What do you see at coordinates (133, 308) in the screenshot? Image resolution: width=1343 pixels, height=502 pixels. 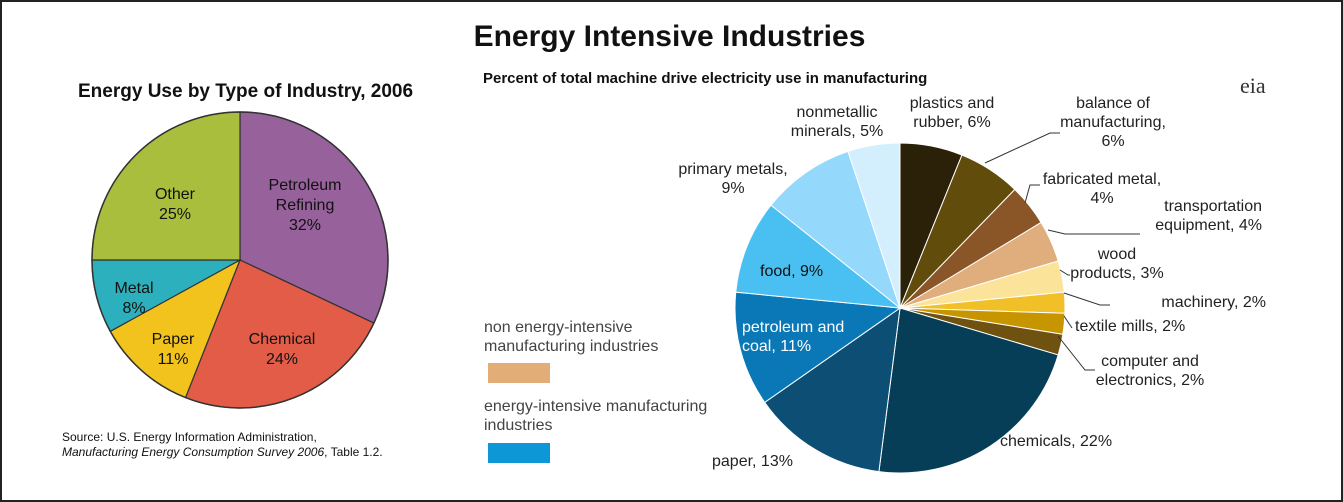 I see `left-pie-value-metal: 8%` at bounding box center [133, 308].